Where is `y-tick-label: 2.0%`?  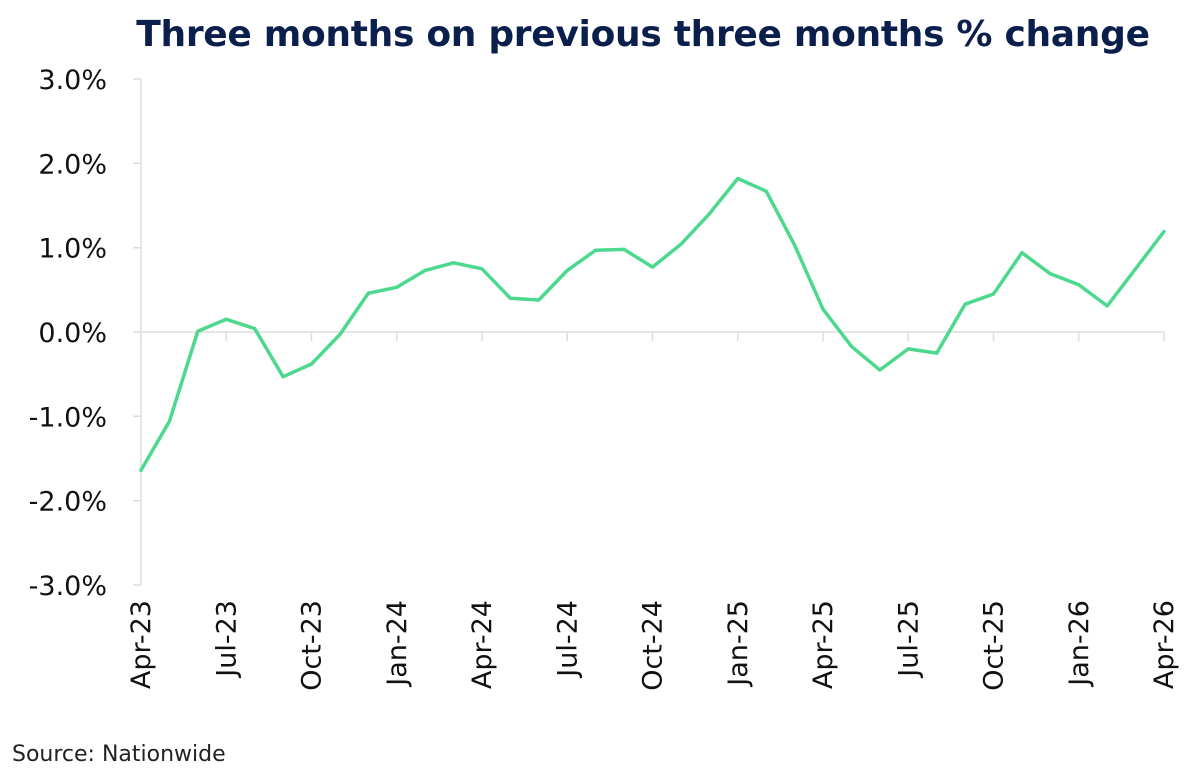
y-tick-label: 2.0% is located at coordinates (72, 164).